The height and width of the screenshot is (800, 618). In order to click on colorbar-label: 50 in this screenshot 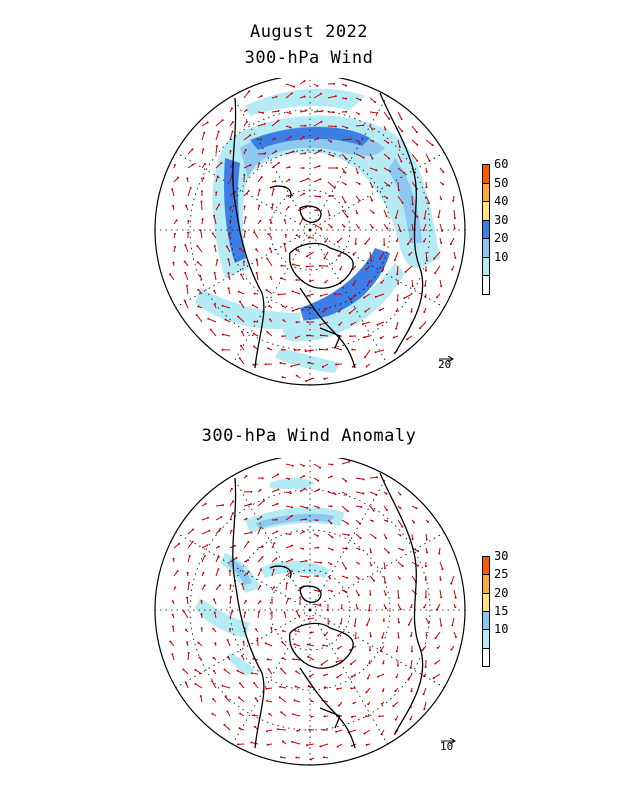, I will do `click(501, 182)`.